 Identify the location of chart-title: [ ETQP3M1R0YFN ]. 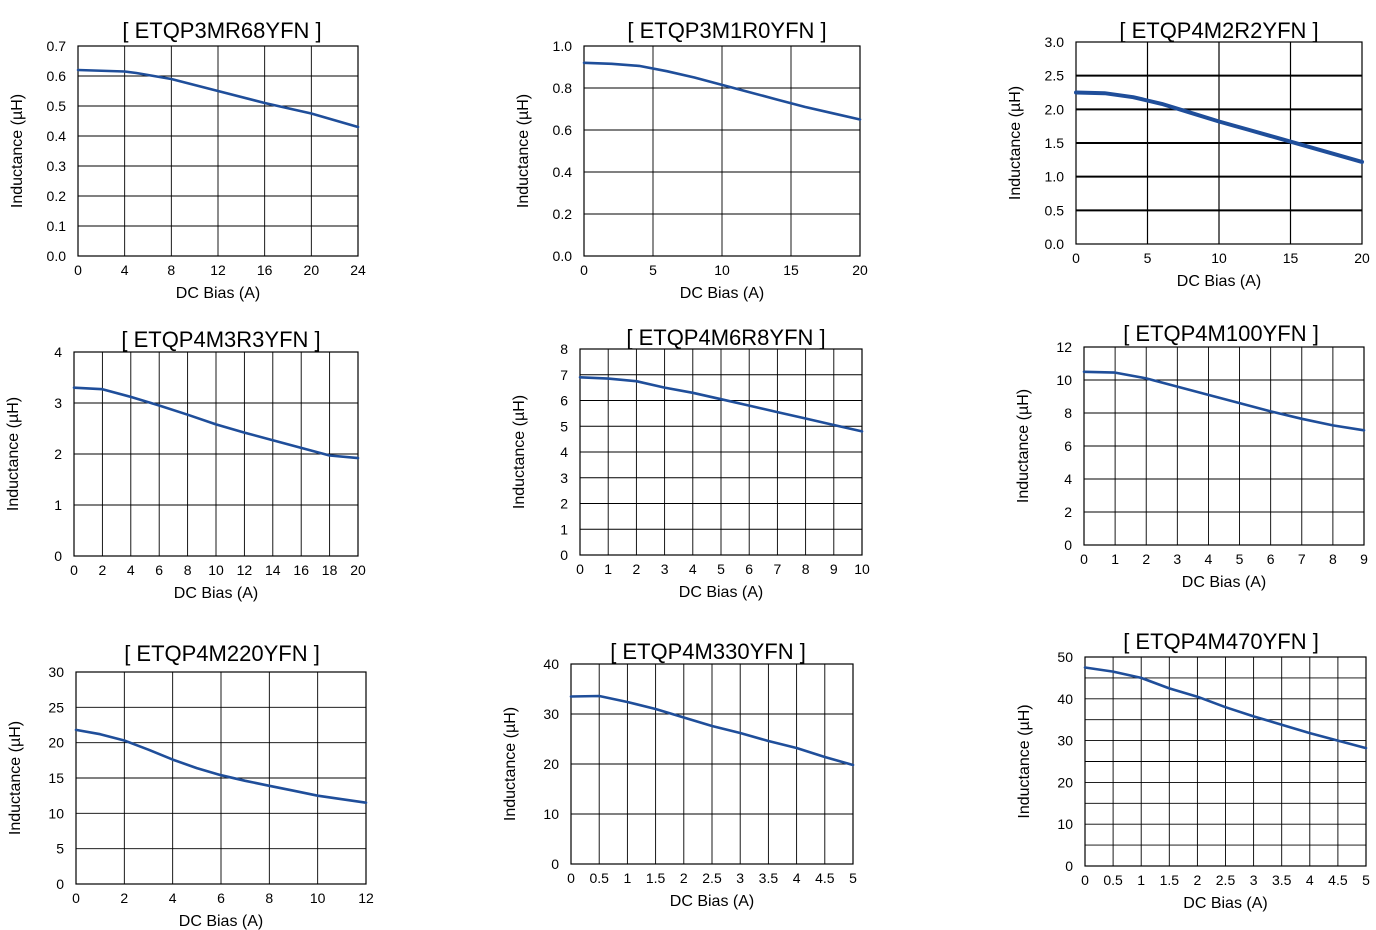
(726, 30).